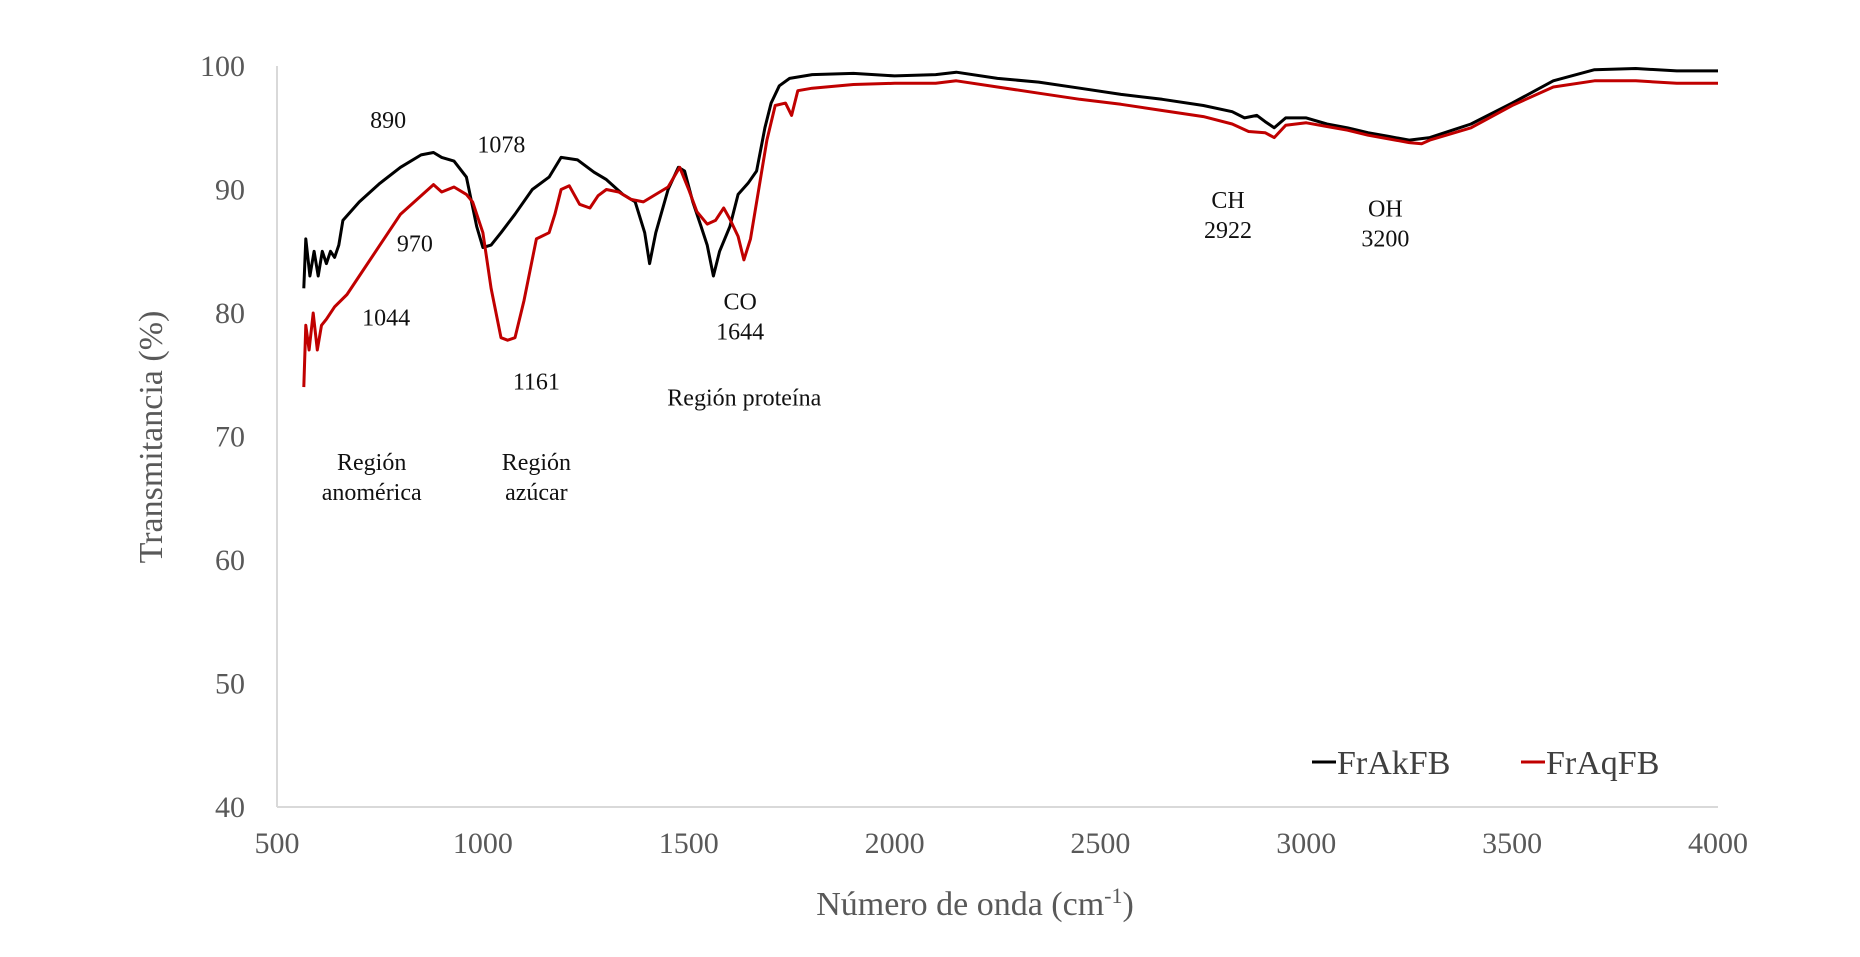  What do you see at coordinates (1228, 216) in the screenshot?
I see `peak-annotation: CH 2922` at bounding box center [1228, 216].